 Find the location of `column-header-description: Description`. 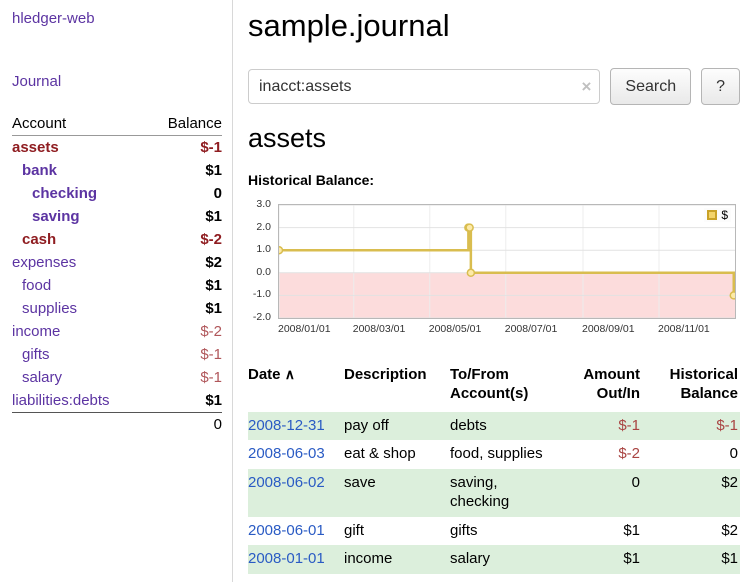

column-header-description: Description is located at coordinates (397, 389).